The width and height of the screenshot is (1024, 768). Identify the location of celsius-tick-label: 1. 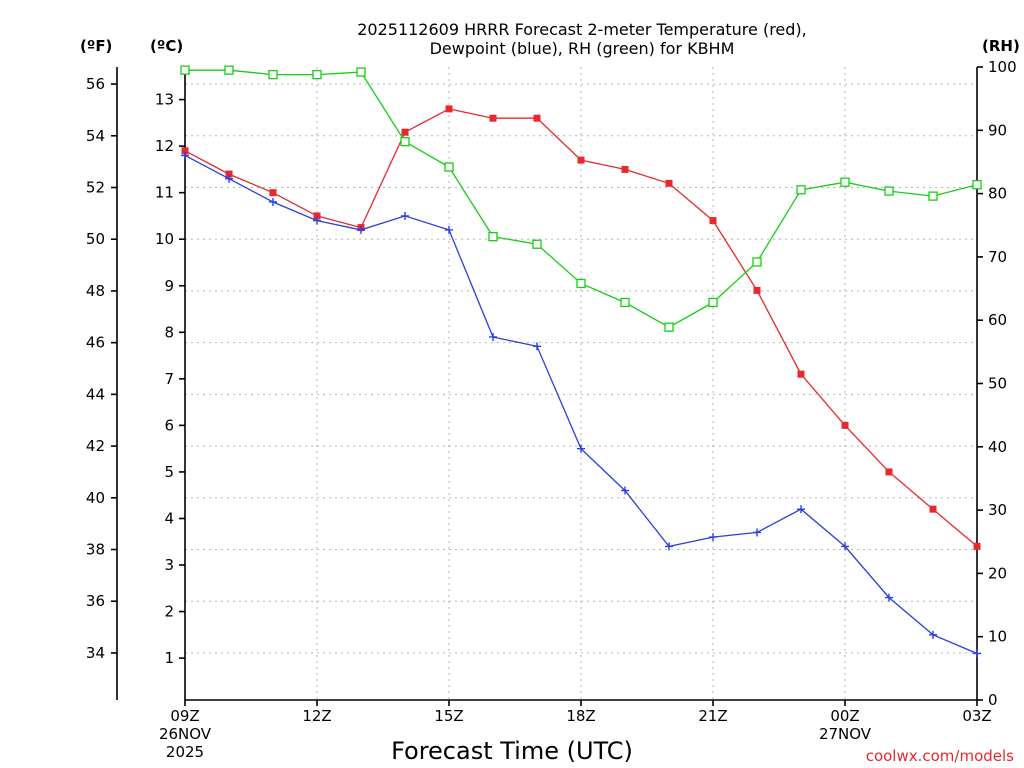
(169, 658).